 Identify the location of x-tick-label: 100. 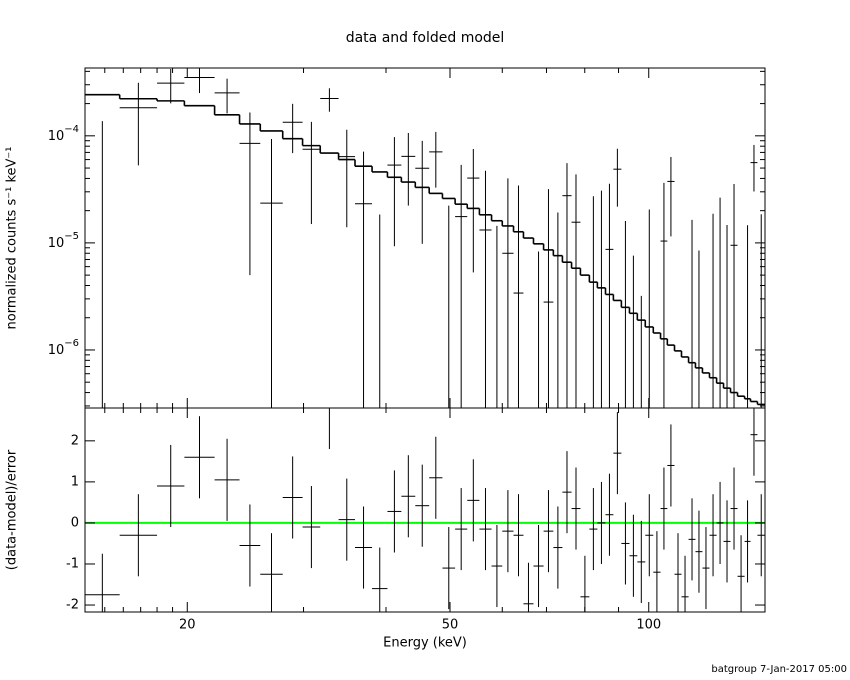
(648, 625).